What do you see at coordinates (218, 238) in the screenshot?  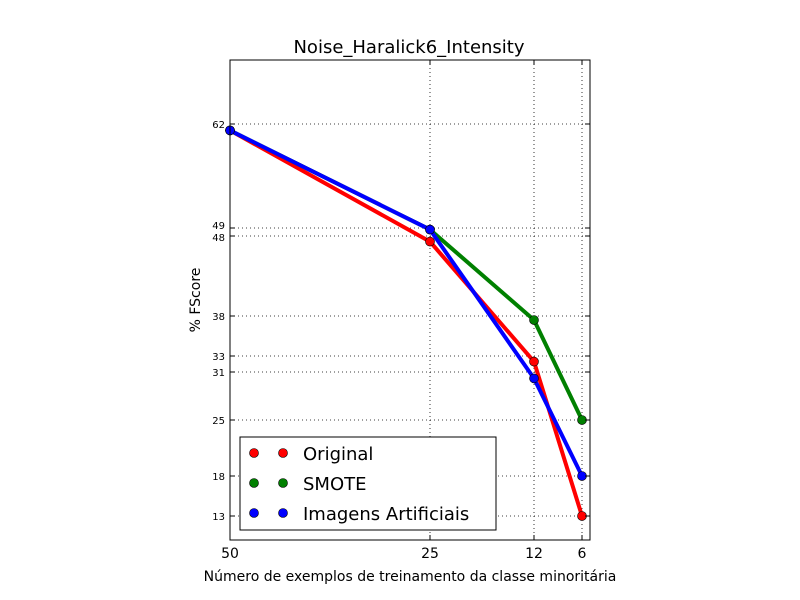 I see `y-tick-label: 48` at bounding box center [218, 238].